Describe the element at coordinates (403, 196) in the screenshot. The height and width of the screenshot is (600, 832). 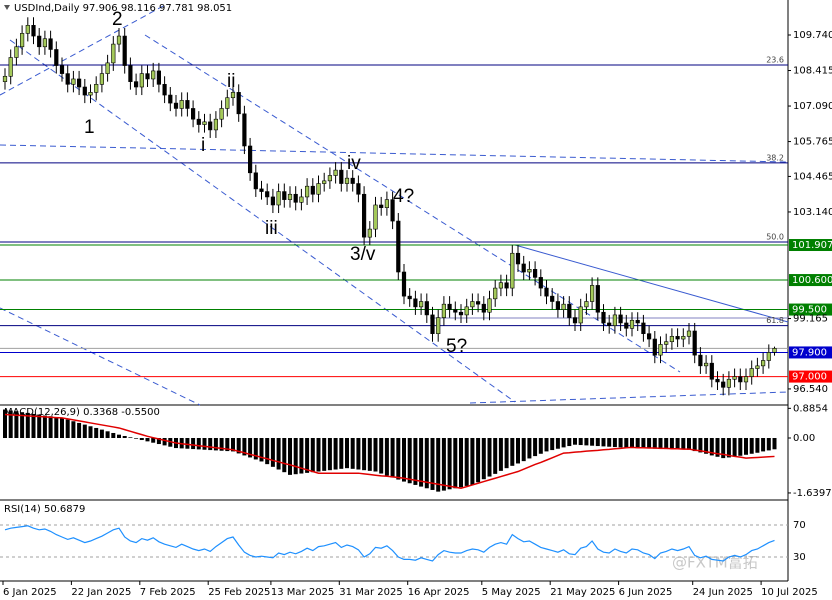
I see `wave-label: 4?` at that location.